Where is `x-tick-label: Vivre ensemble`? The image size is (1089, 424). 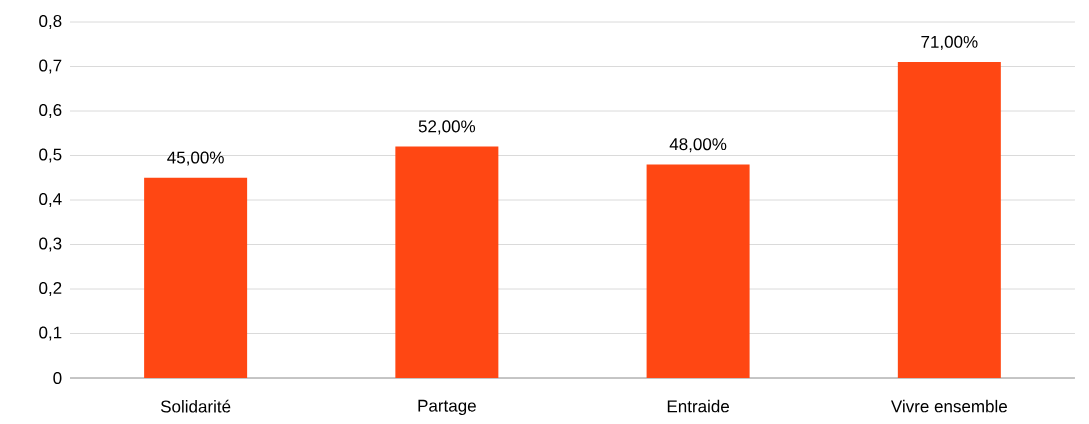 x-tick-label: Vivre ensemble is located at coordinates (948, 406).